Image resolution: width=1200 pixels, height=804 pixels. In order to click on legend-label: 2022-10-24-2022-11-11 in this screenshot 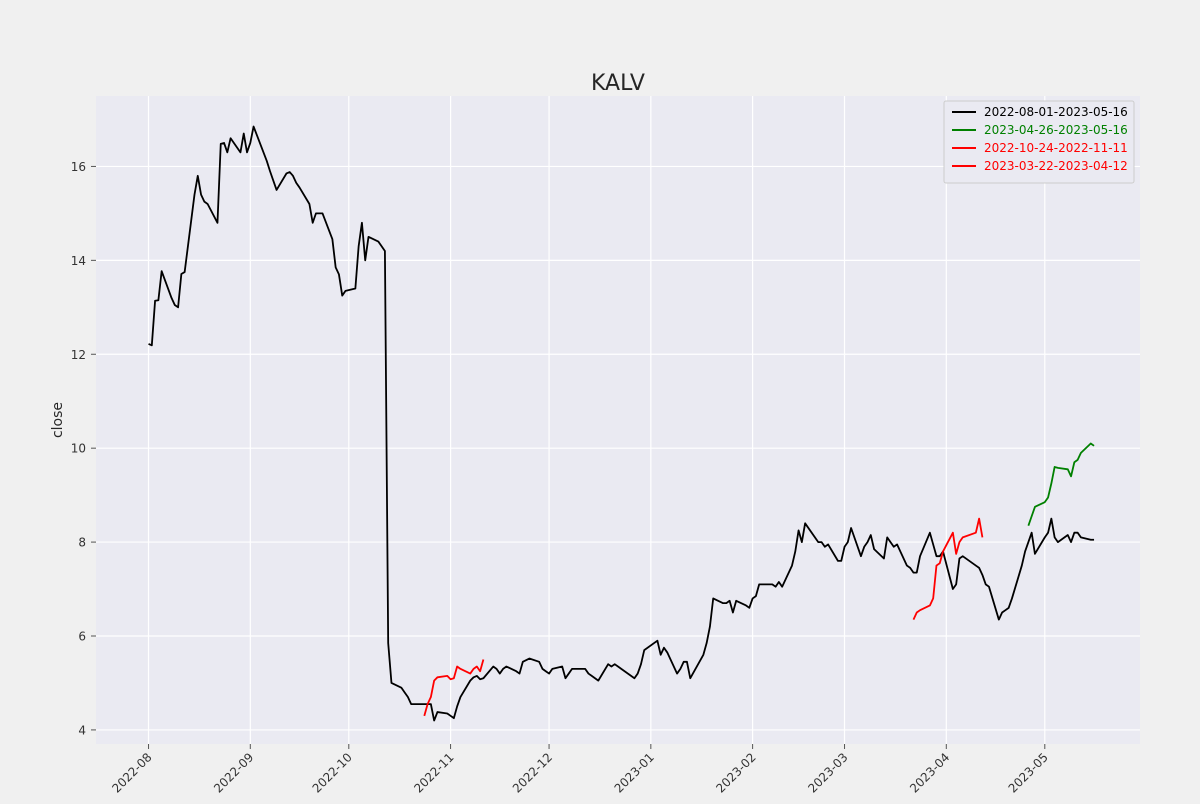, I will do `click(1056, 148)`.